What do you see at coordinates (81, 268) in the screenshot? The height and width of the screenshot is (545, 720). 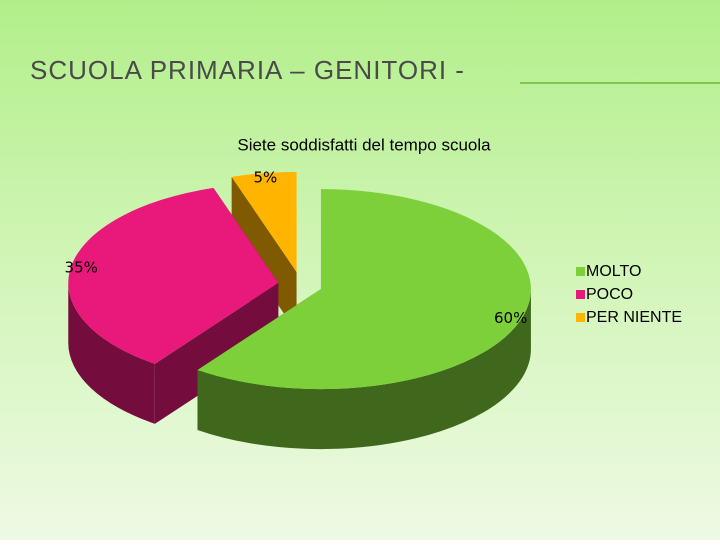 I see `data-label: 35%` at bounding box center [81, 268].